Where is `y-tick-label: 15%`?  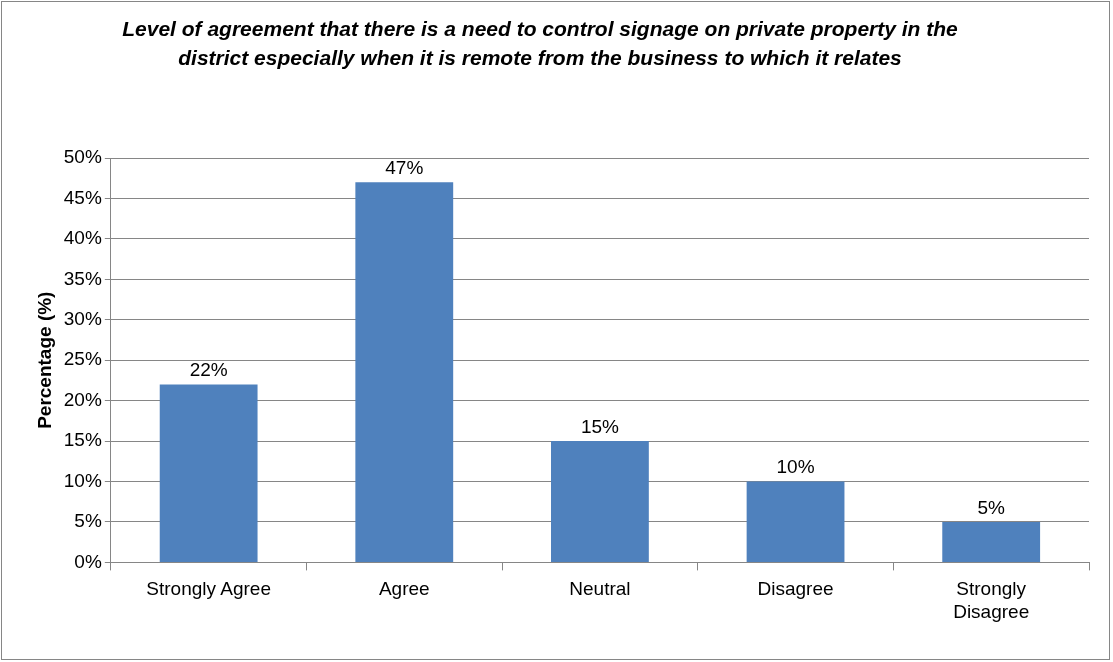 y-tick-label: 15% is located at coordinates (82, 440).